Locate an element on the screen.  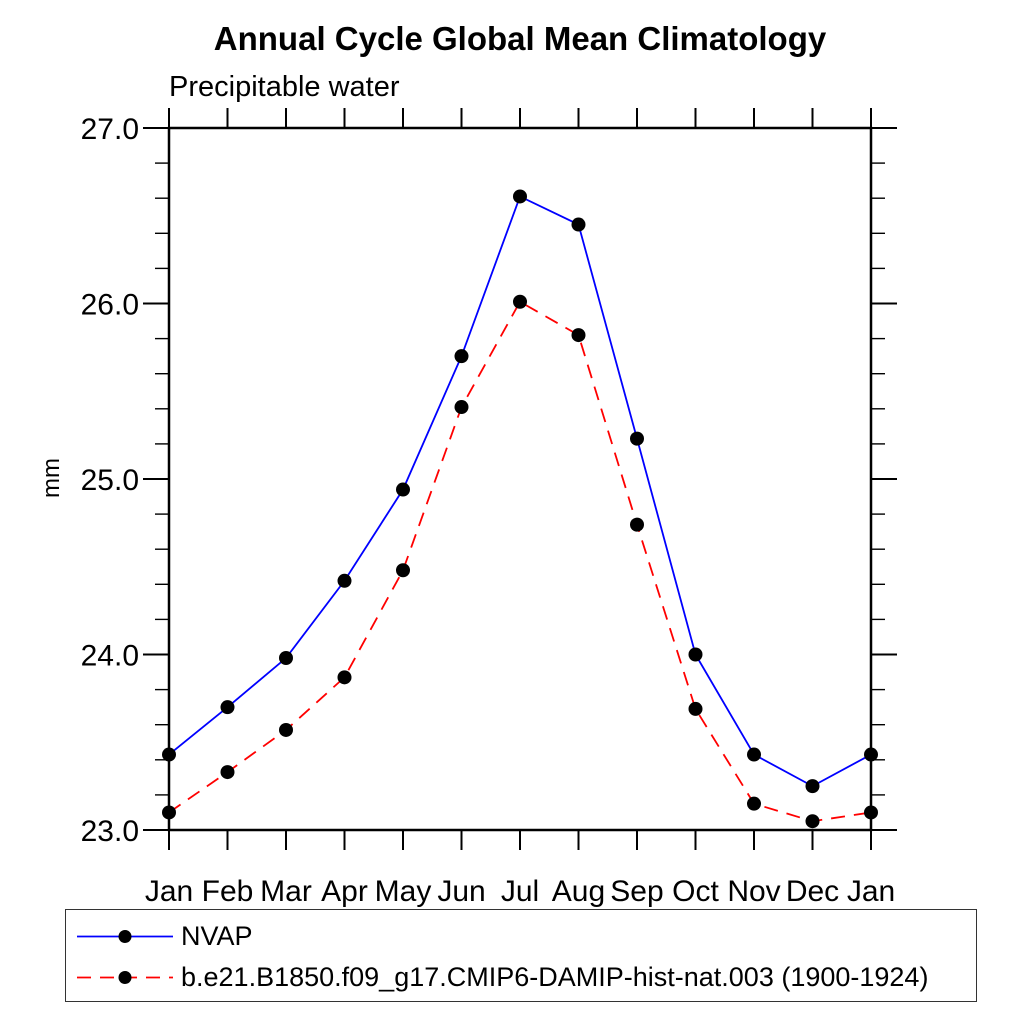
legend-swatch-model-line-icon is located at coordinates (125, 977).